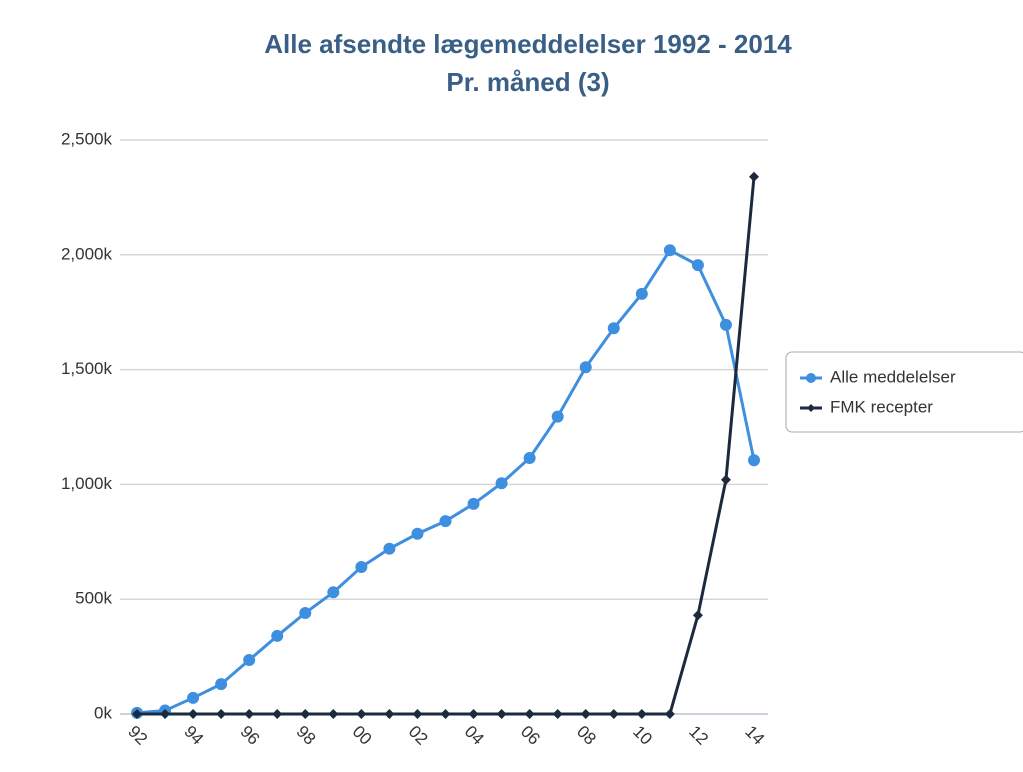 This screenshot has width=1023, height=772. Describe the element at coordinates (362, 735) in the screenshot. I see `x-tick-label: 00` at that location.